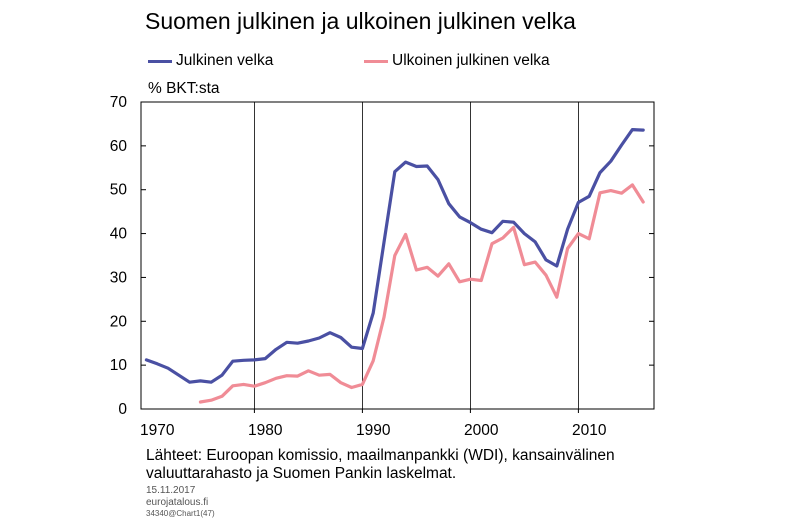  I want to click on x-tick-label: 1990, so click(373, 430).